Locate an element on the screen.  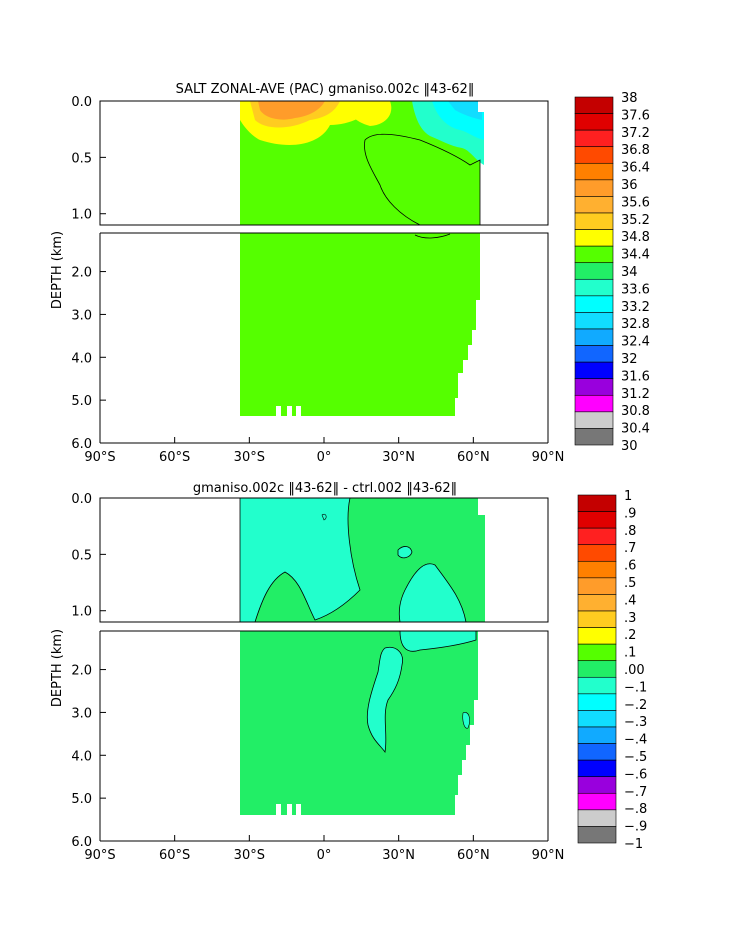
colorbar-label: .9 is located at coordinates (630, 513).